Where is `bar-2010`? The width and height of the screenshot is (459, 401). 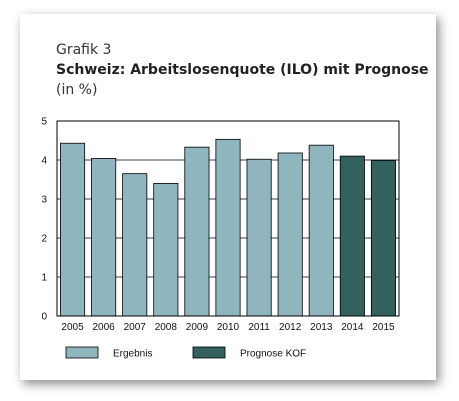
bar-2010 is located at coordinates (228, 227).